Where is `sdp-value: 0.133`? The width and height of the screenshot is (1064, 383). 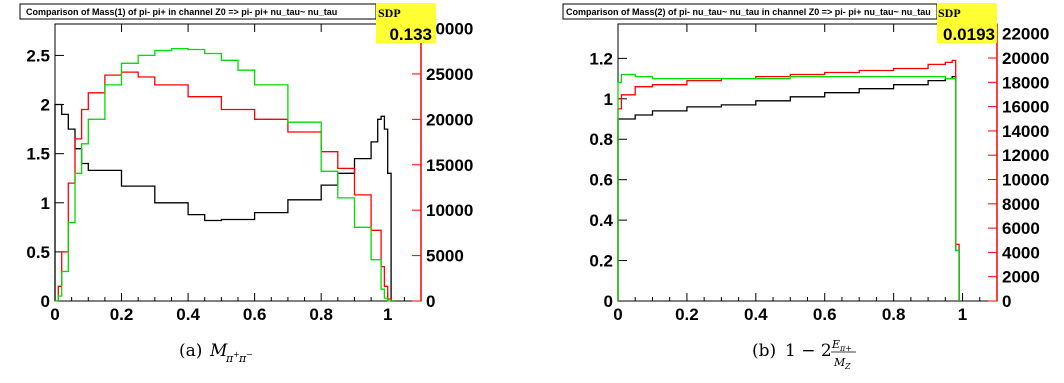
sdp-value: 0.133 is located at coordinates (410, 34).